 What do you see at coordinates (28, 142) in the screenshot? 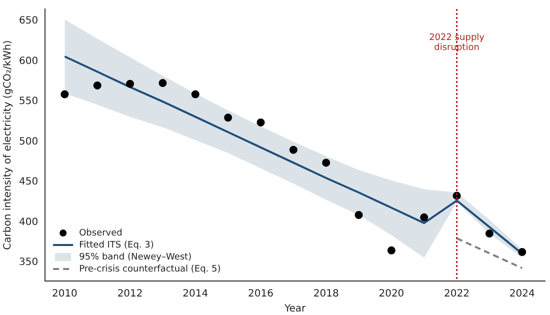
I see `y-tick-label: 500` at bounding box center [28, 142].